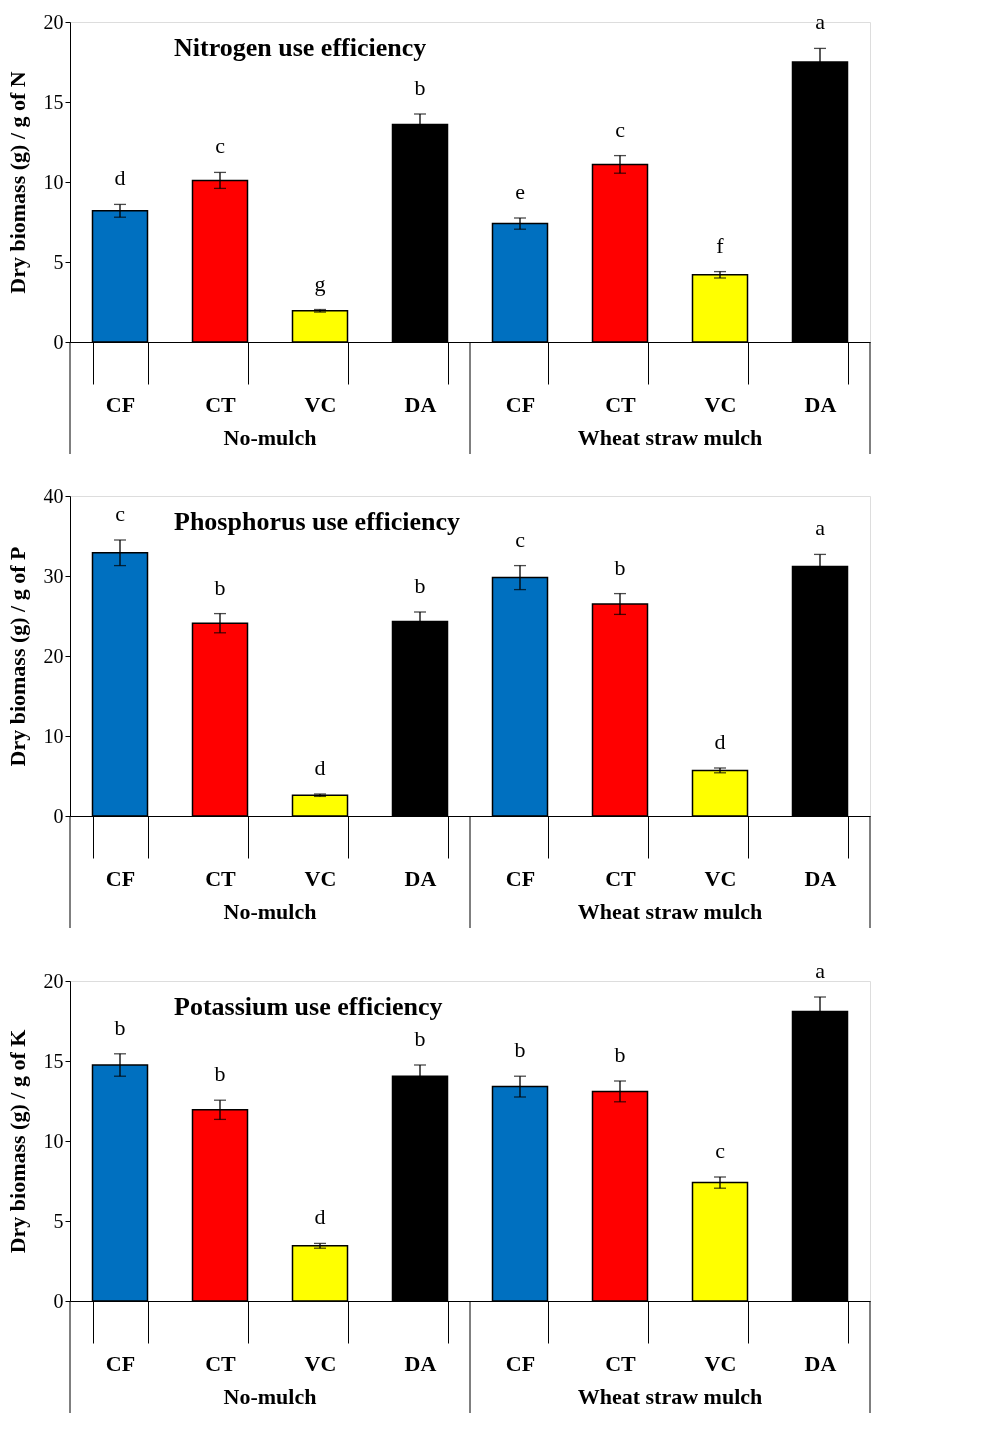  I want to click on data-label: f, so click(720, 245).